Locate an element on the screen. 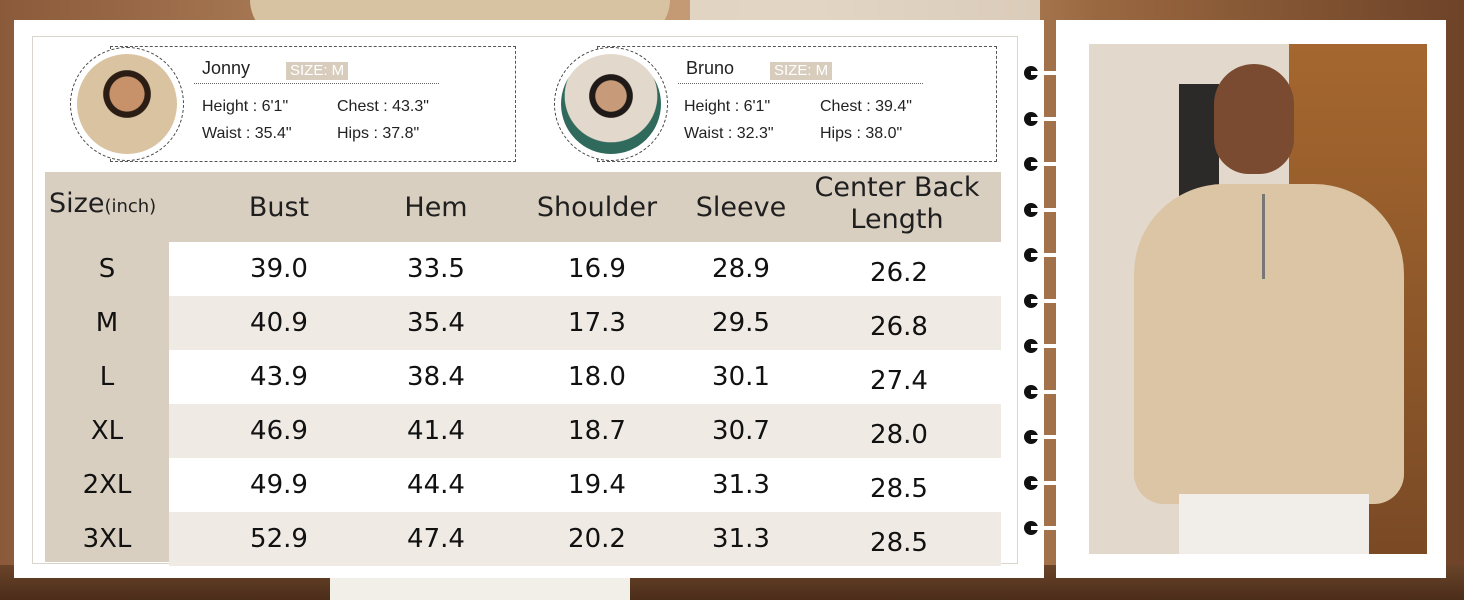 The height and width of the screenshot is (600, 1464). model-avatar-bruno is located at coordinates (611, 104).